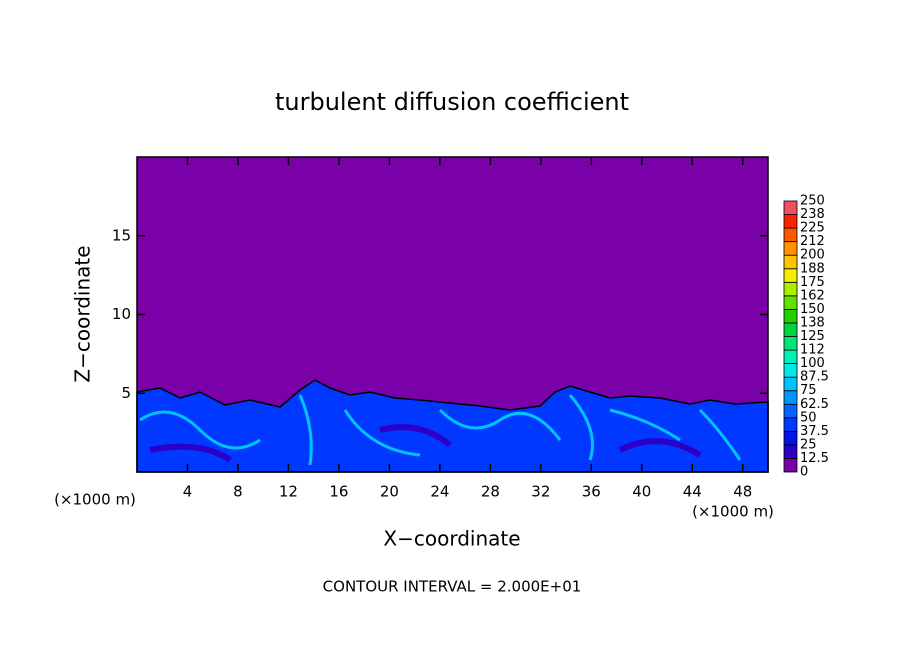 This screenshot has height=654, width=904. Describe the element at coordinates (641, 492) in the screenshot. I see `x-tick-label: 40` at that location.